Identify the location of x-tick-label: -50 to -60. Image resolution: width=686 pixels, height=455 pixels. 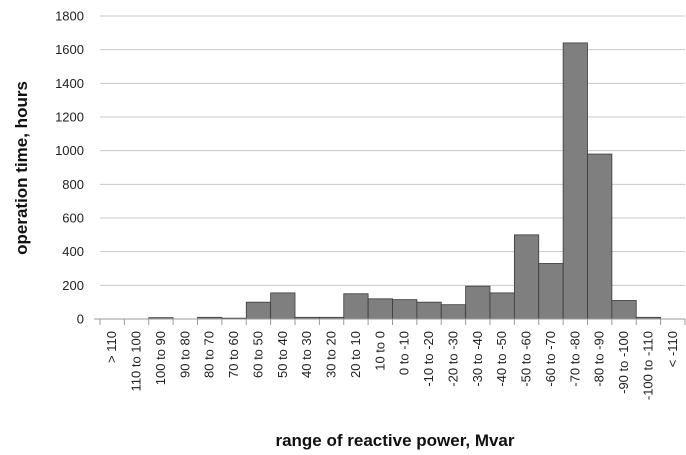
(526, 359).